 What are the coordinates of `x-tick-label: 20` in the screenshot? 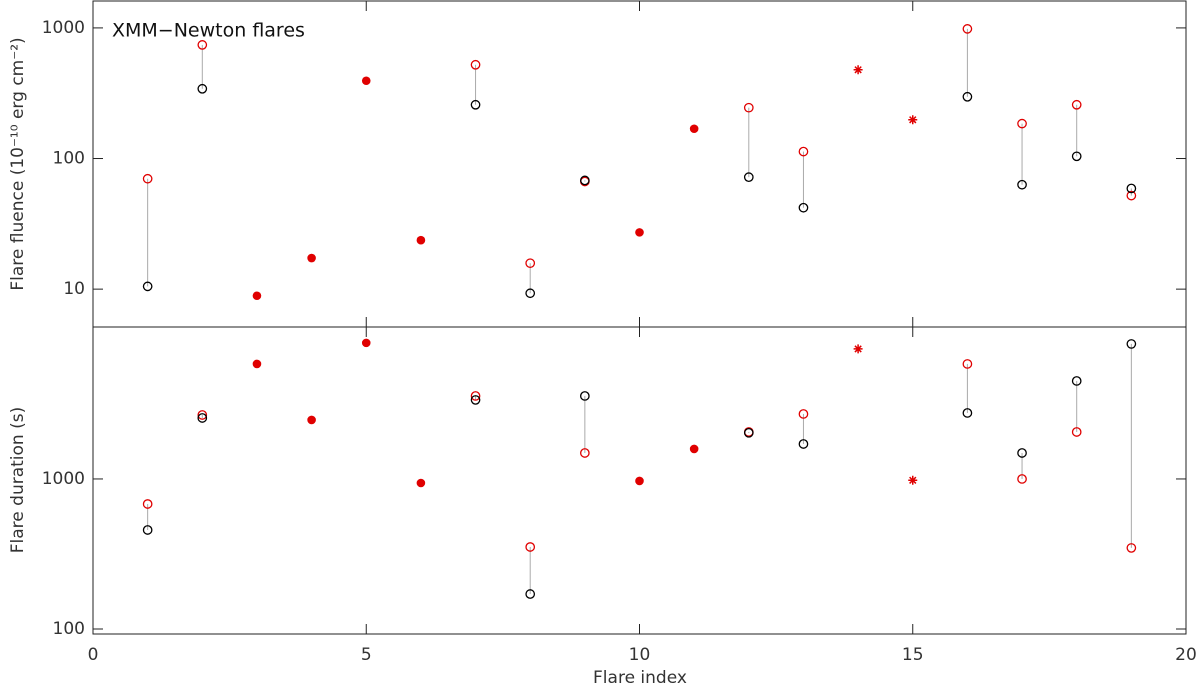 It's located at (1186, 655).